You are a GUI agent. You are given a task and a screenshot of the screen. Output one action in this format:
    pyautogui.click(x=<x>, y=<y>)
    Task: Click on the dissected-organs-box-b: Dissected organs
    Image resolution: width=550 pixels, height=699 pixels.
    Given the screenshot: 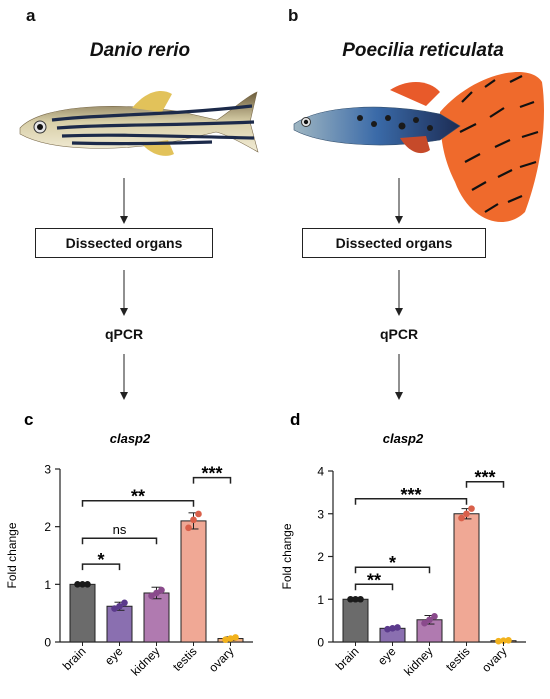 What is the action you would take?
    pyautogui.click(x=394, y=243)
    